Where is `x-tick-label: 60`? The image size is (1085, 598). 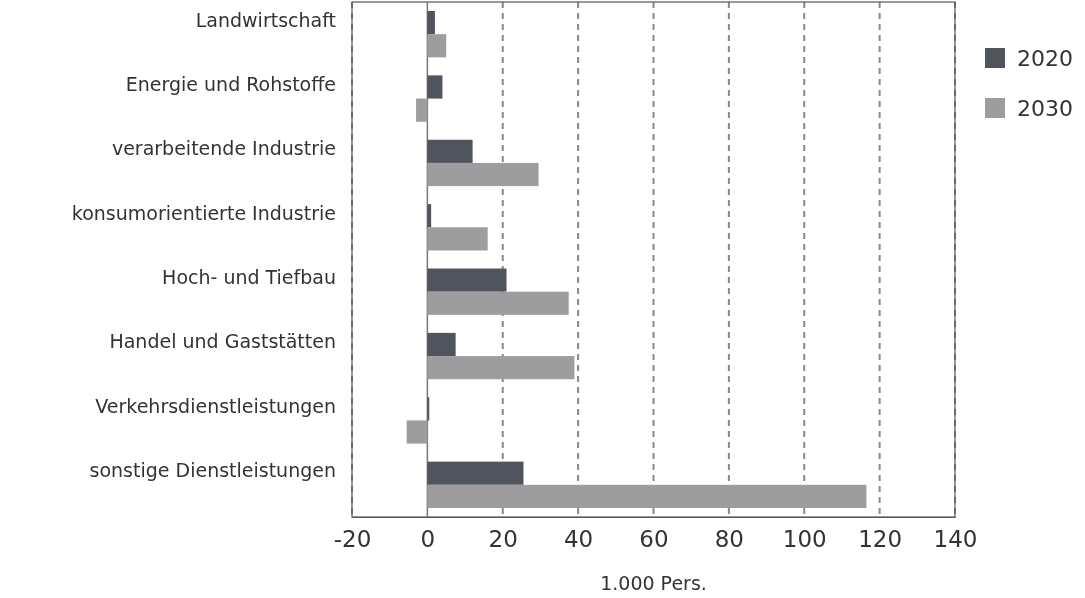 x-tick-label: 60 is located at coordinates (654, 539).